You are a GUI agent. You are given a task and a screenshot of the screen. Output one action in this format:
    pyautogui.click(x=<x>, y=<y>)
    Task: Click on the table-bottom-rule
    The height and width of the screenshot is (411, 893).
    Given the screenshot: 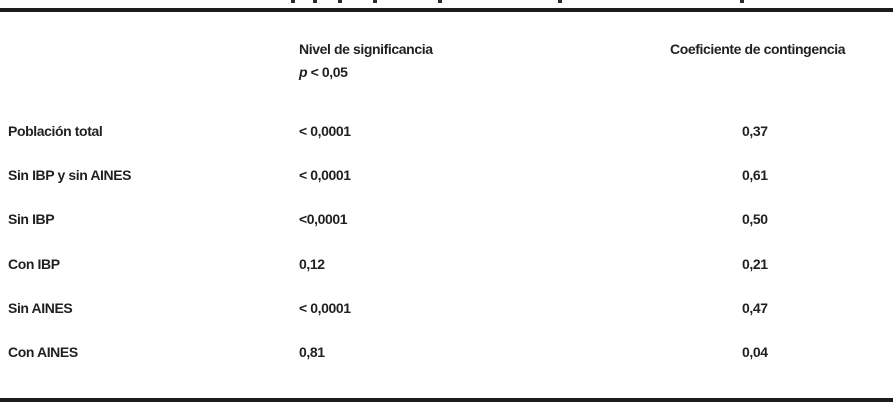 What is the action you would take?
    pyautogui.click(x=446, y=400)
    